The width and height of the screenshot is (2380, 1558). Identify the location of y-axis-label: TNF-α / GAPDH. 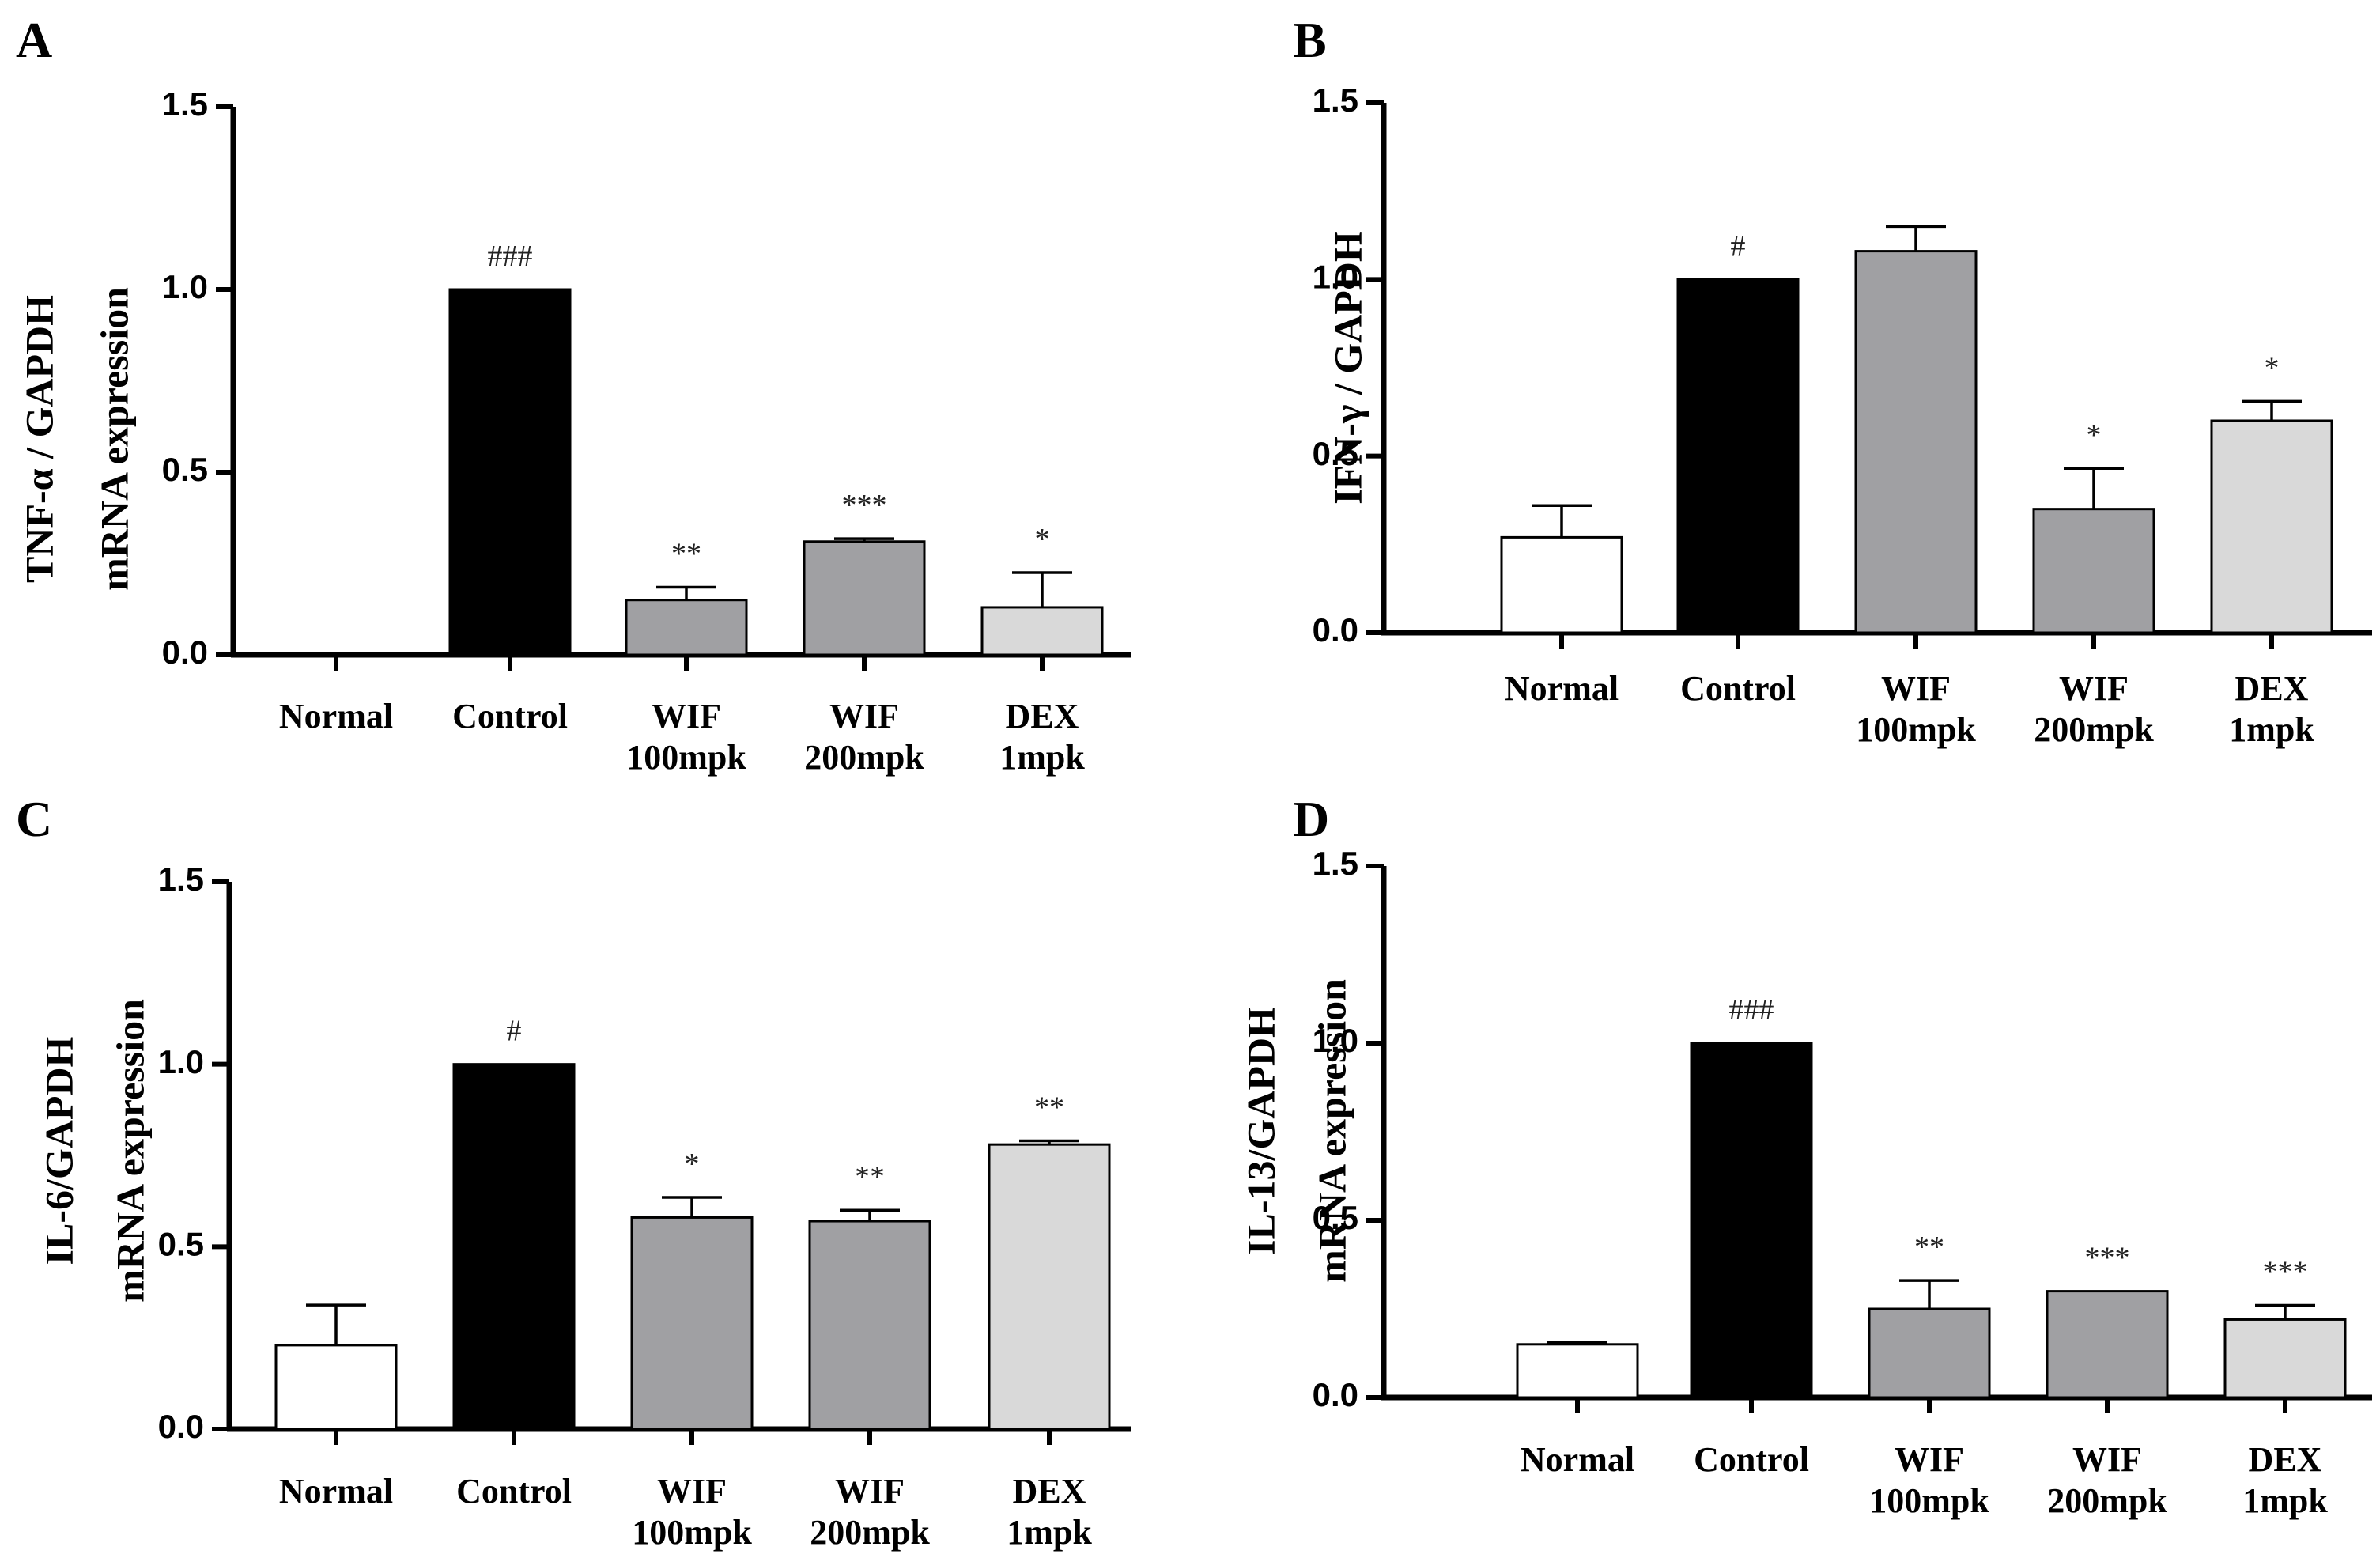
(39, 439).